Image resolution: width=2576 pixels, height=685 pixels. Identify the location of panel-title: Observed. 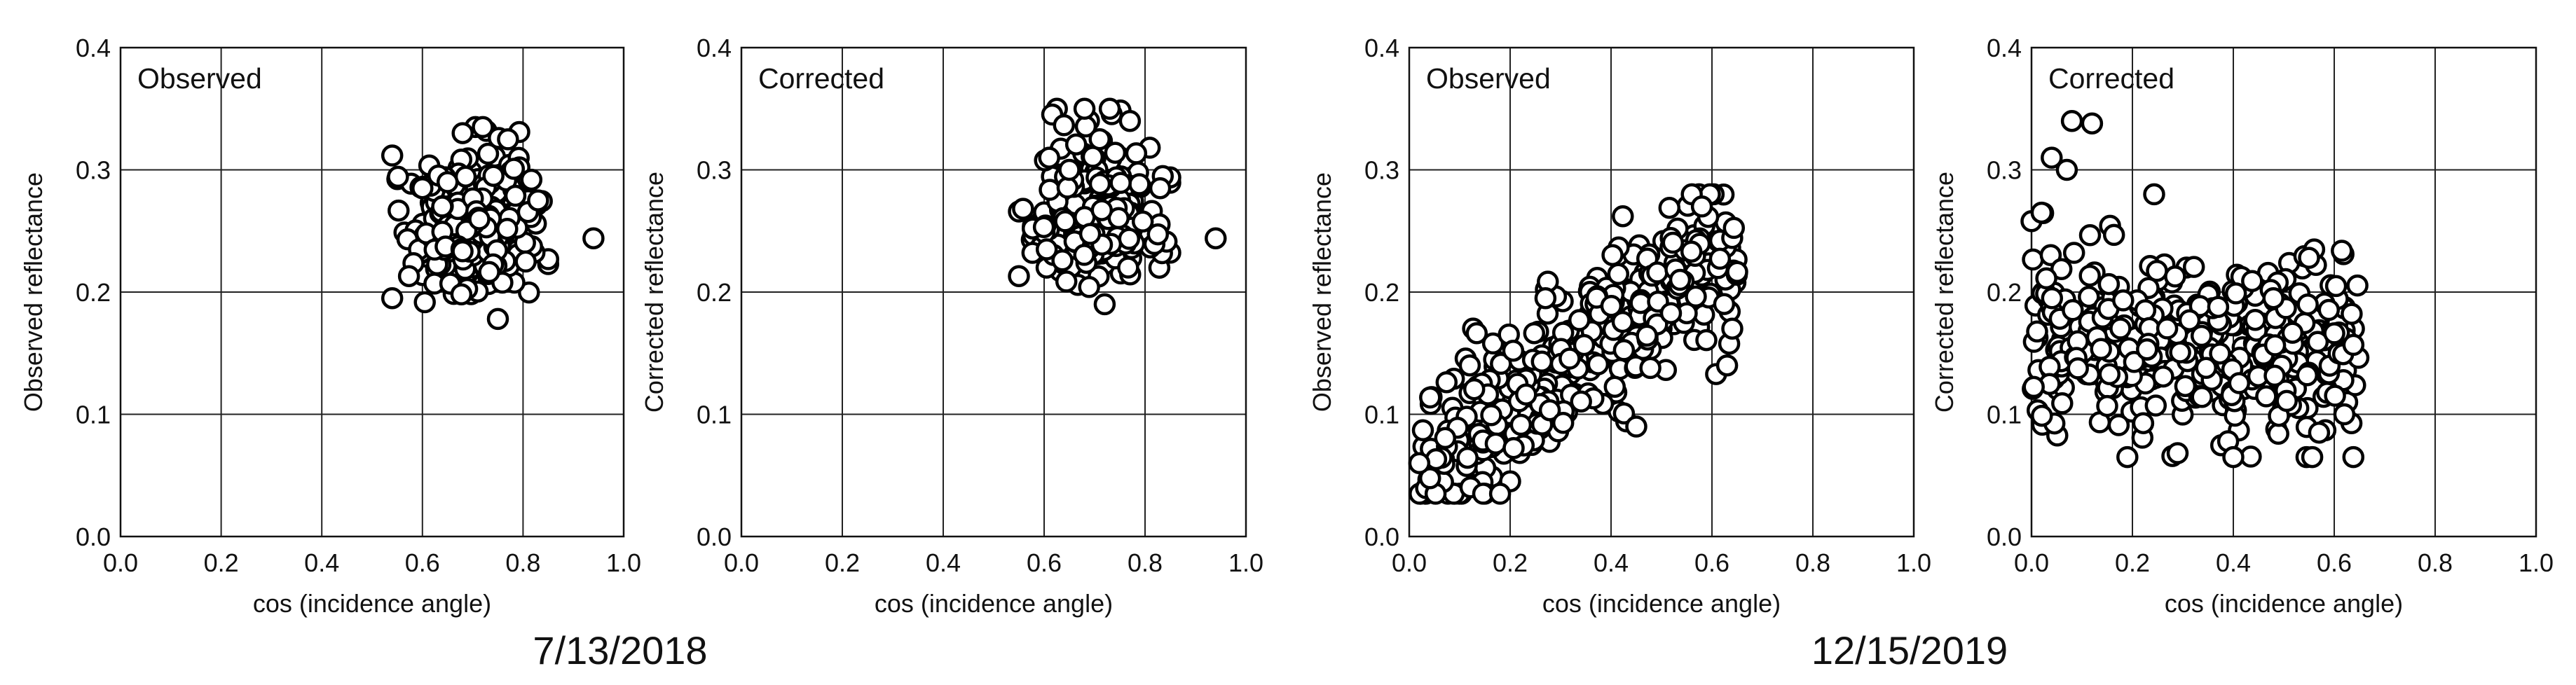
(200, 78).